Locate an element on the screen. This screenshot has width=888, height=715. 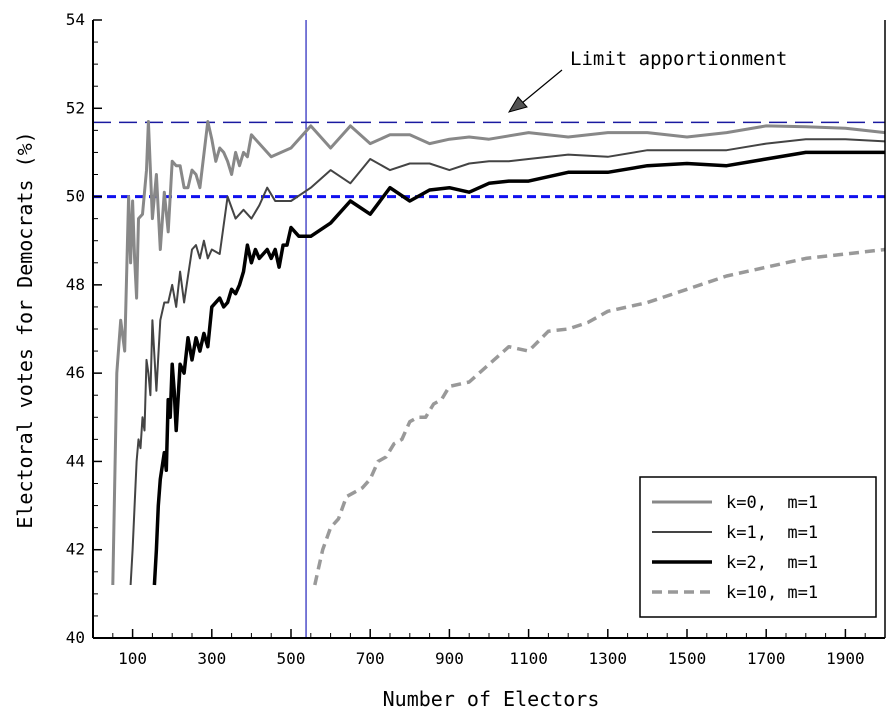
x-tick-label: 1700 is located at coordinates (766, 658).